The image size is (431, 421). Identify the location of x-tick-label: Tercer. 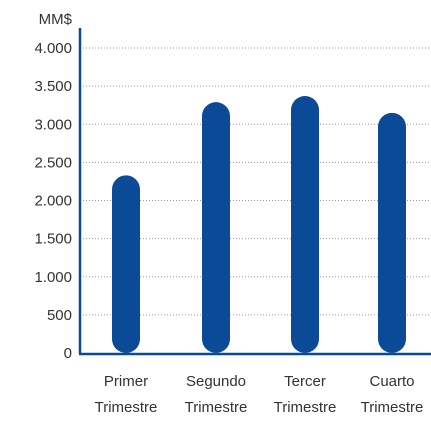
(305, 381).